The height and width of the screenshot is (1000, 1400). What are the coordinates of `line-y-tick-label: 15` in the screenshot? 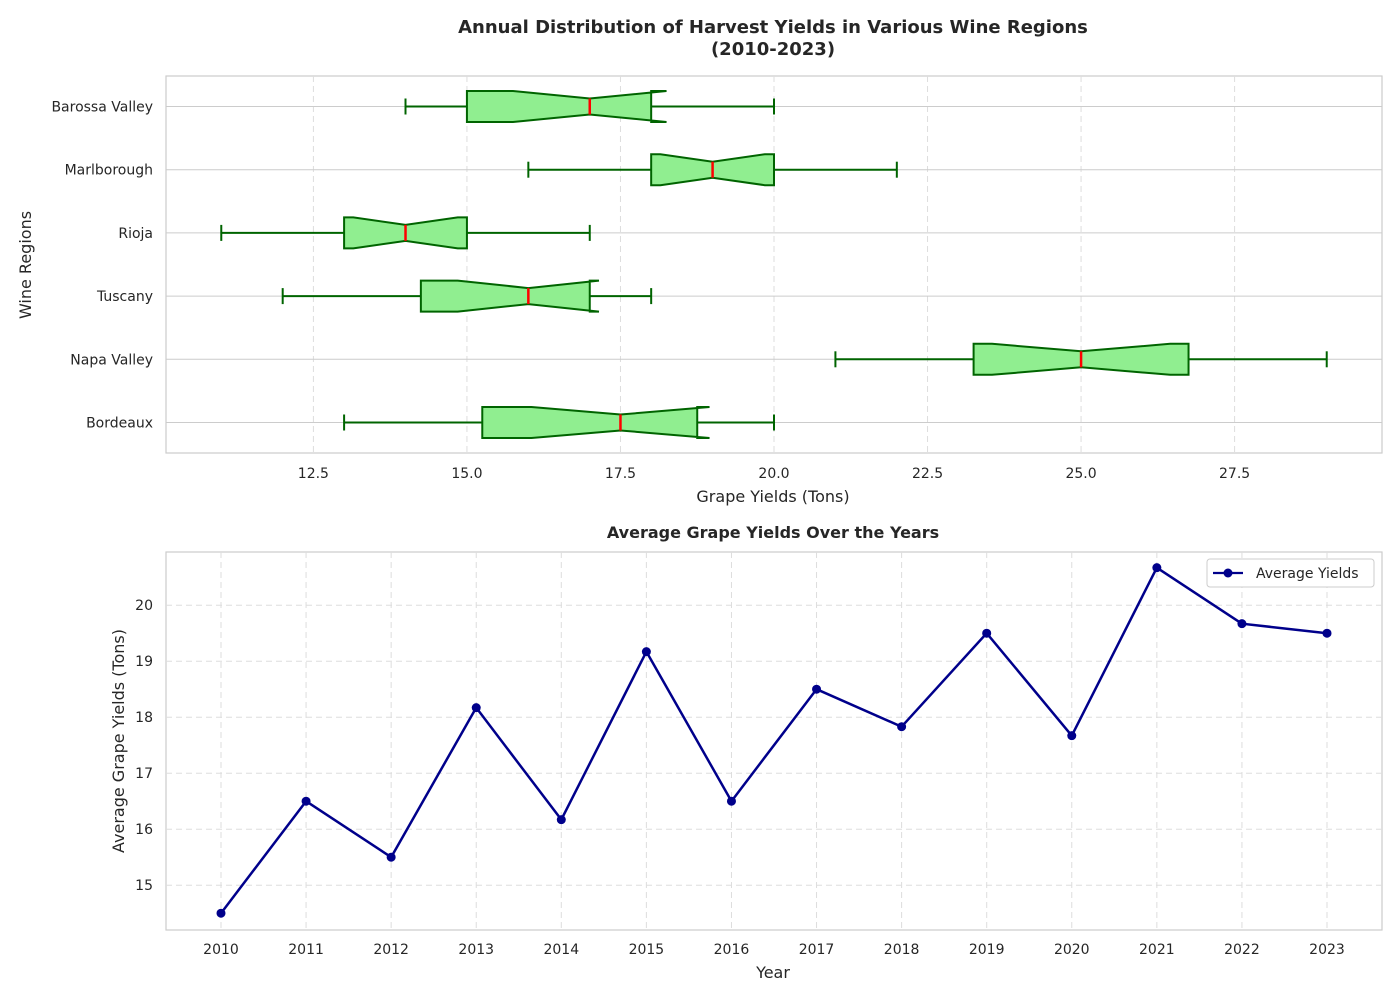 It's located at (144, 886).